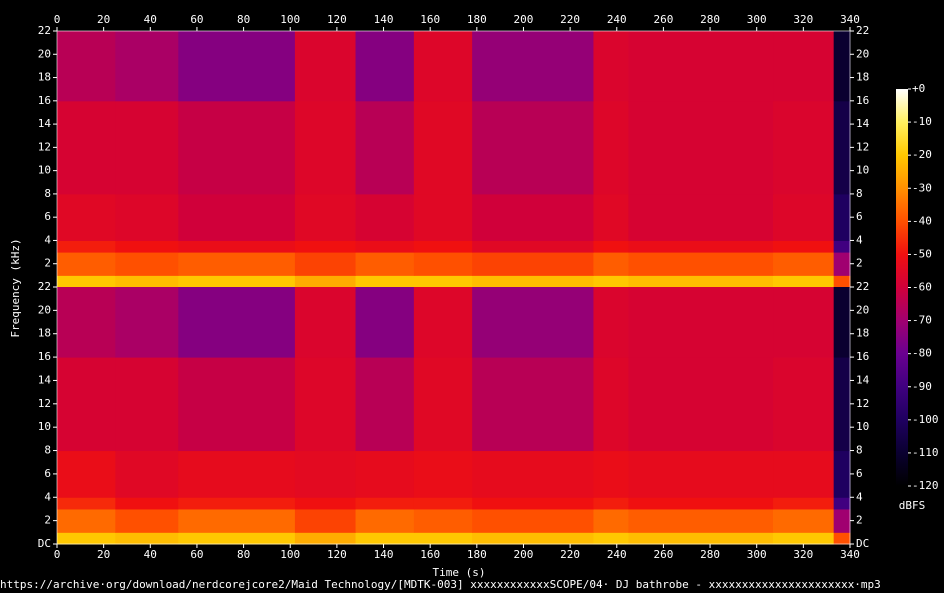 The image size is (944, 593). I want to click on colorbar-label: dBFS, so click(912, 505).